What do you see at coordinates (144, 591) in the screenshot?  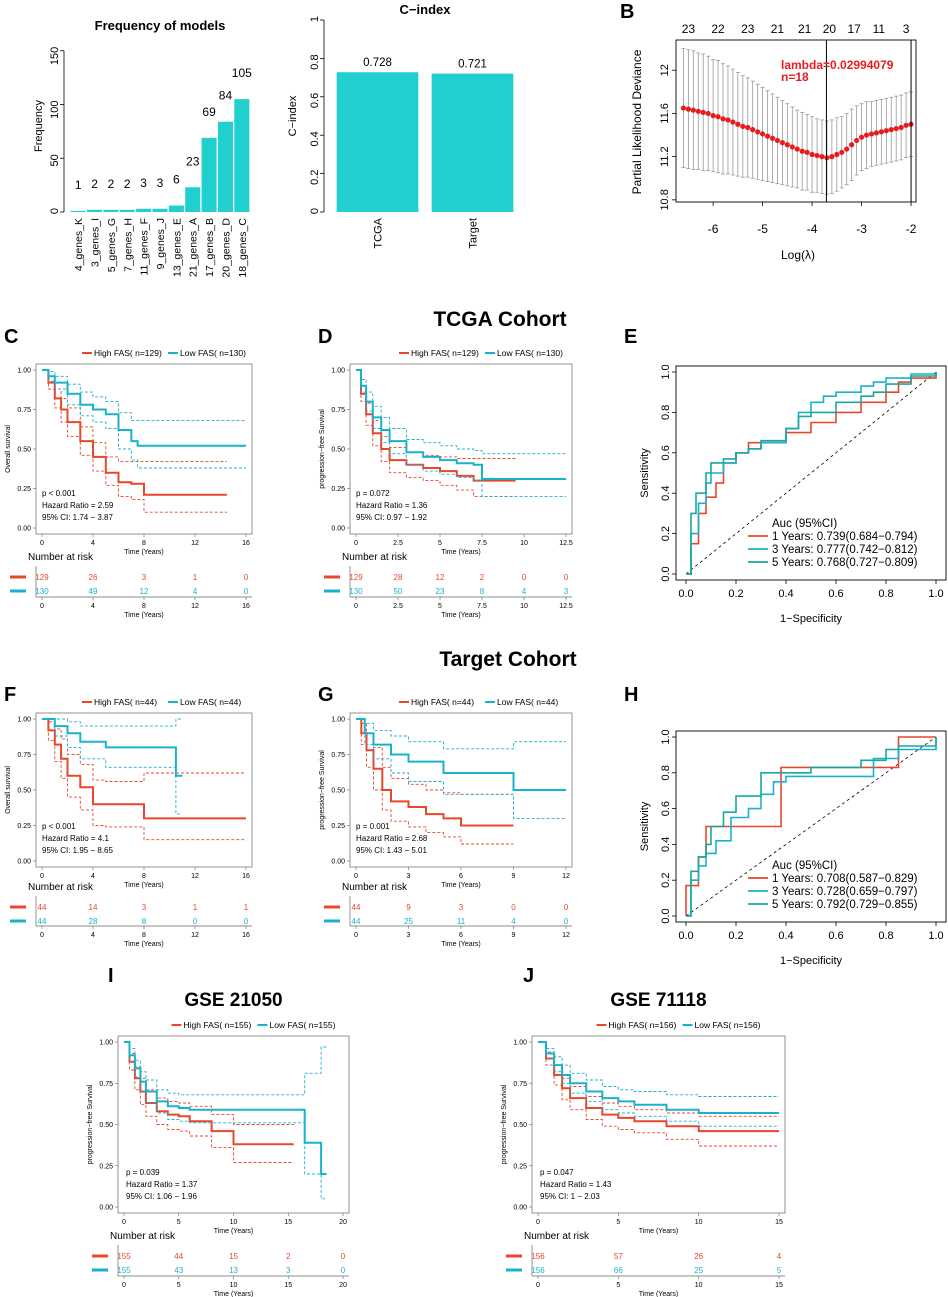 I see `risk-count-low: 12` at bounding box center [144, 591].